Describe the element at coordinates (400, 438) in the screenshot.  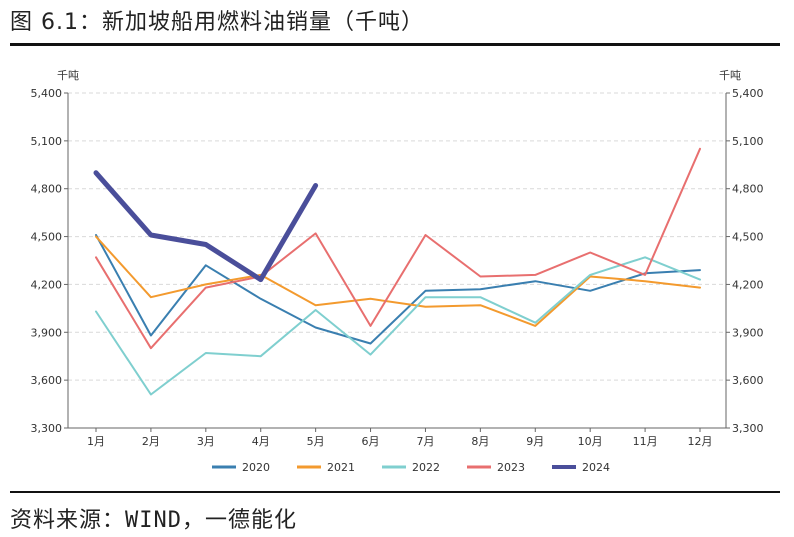
I see `x-tick-labels: 1月 2月 3月 4月 5月 6月 7月 8月 9月 10月 11月 12月` at that location.